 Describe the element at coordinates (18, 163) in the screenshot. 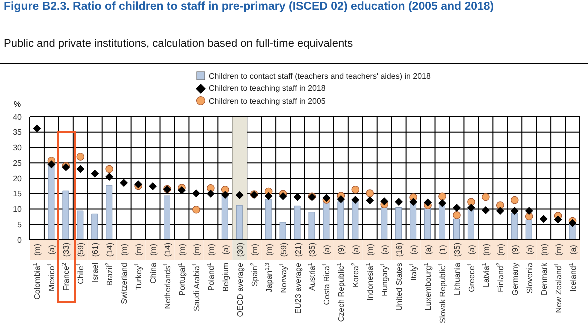

I see `y-tick-label: 25` at that location.